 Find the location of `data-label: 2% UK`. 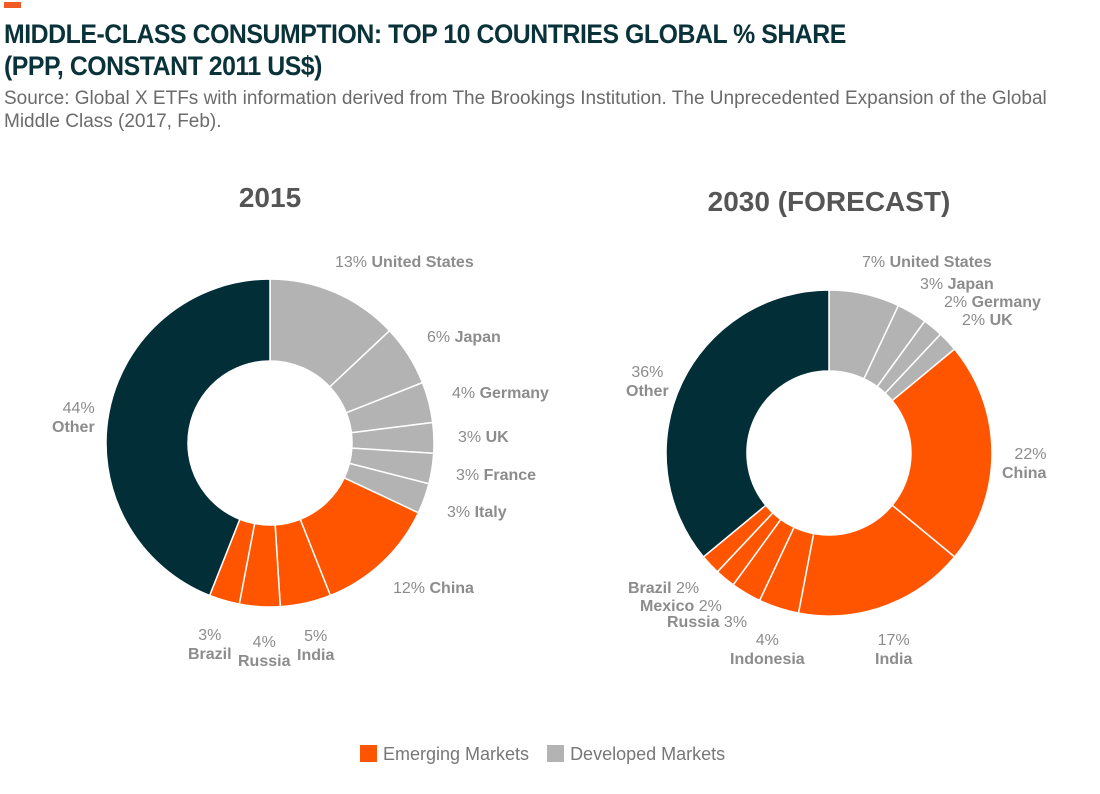

data-label: 2% UK is located at coordinates (987, 320).